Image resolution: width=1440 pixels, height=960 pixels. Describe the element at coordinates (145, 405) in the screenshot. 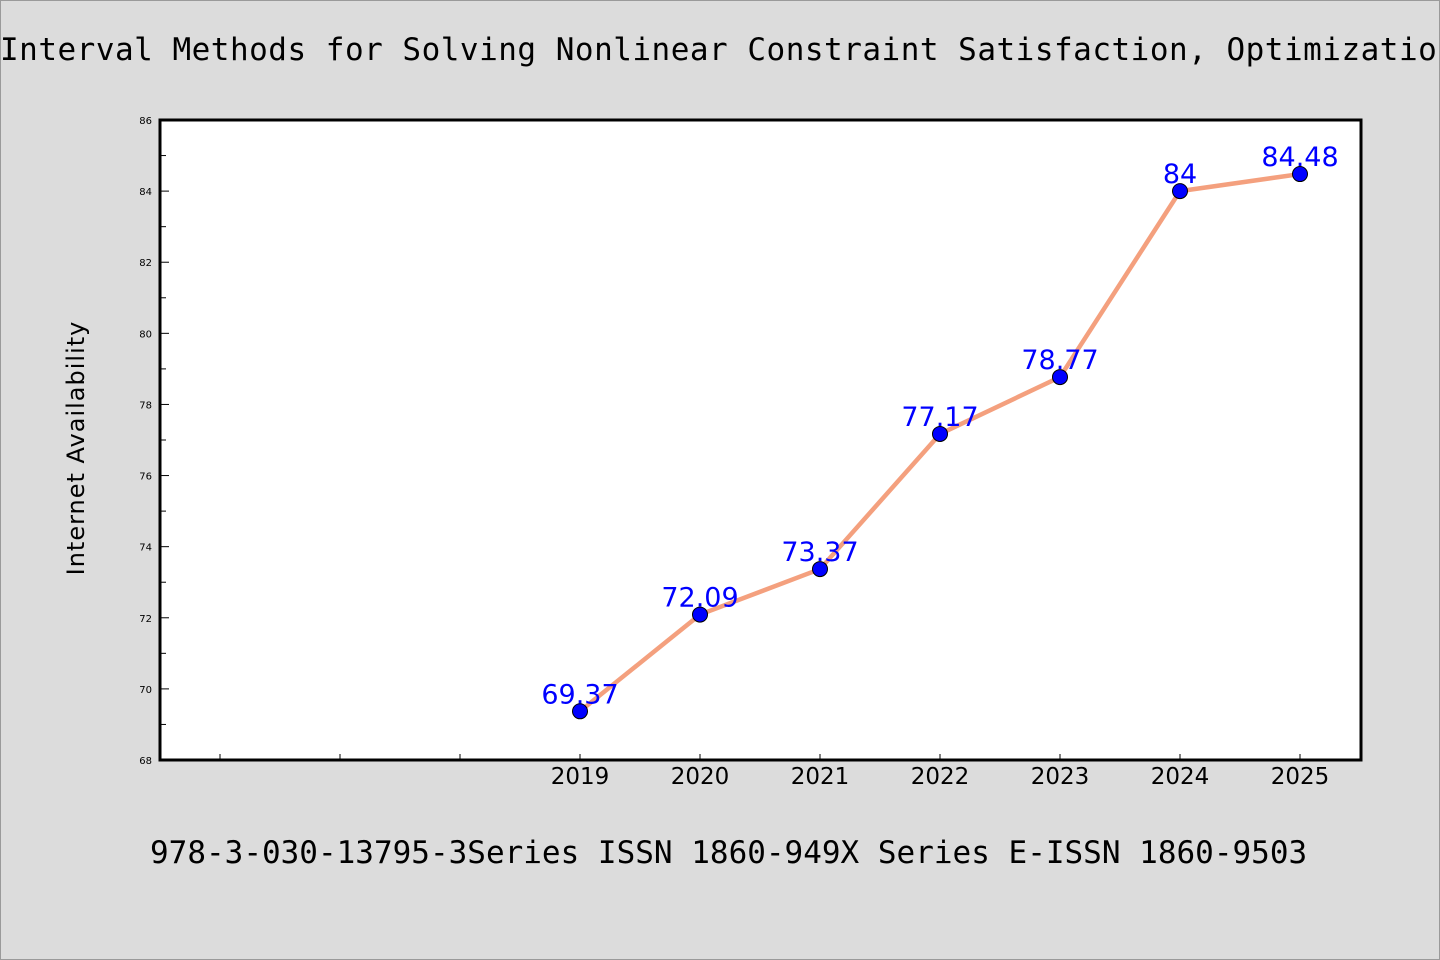

I see `y-tick-label: 78` at that location.